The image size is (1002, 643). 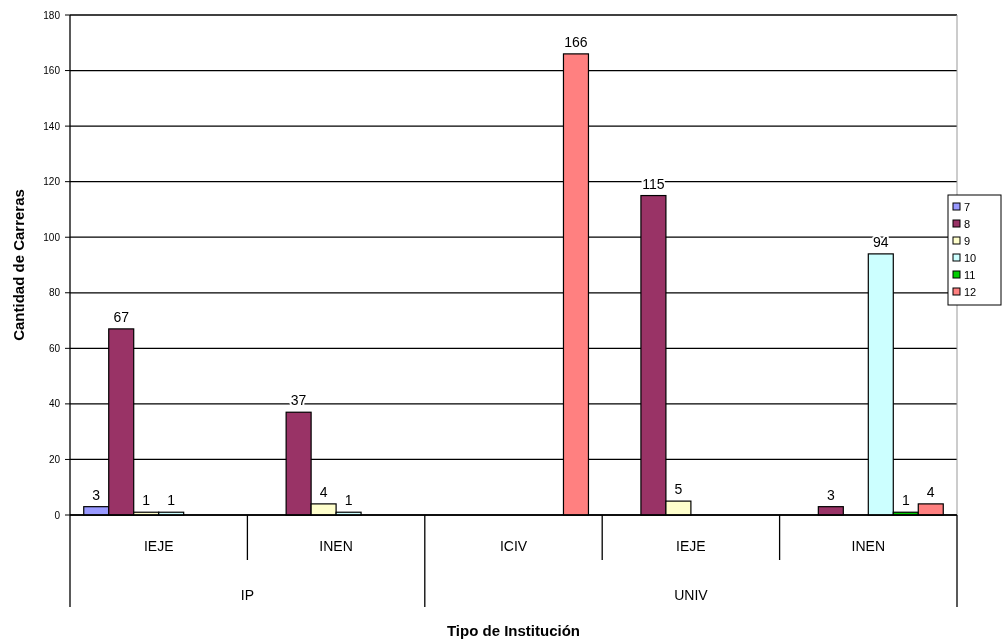 What do you see at coordinates (54, 404) in the screenshot?
I see `y-tick-label: 40` at bounding box center [54, 404].